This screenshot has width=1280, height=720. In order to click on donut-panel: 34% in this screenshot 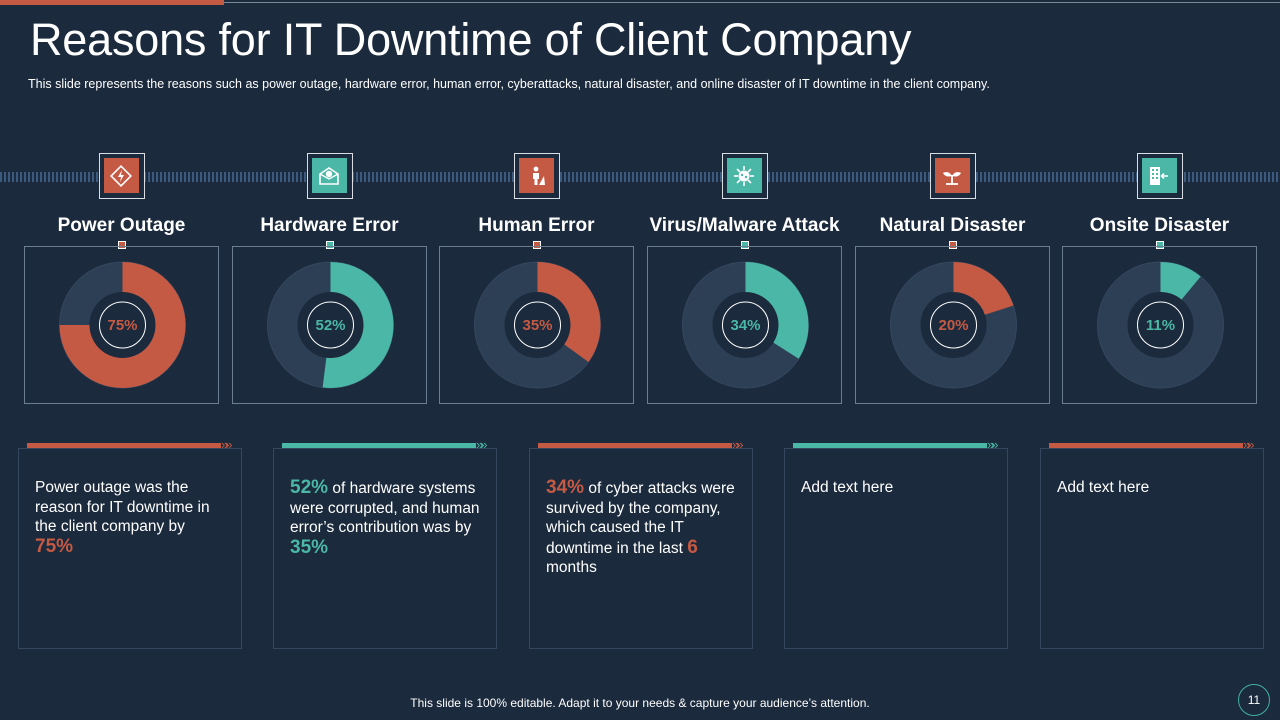, I will do `click(744, 325)`.